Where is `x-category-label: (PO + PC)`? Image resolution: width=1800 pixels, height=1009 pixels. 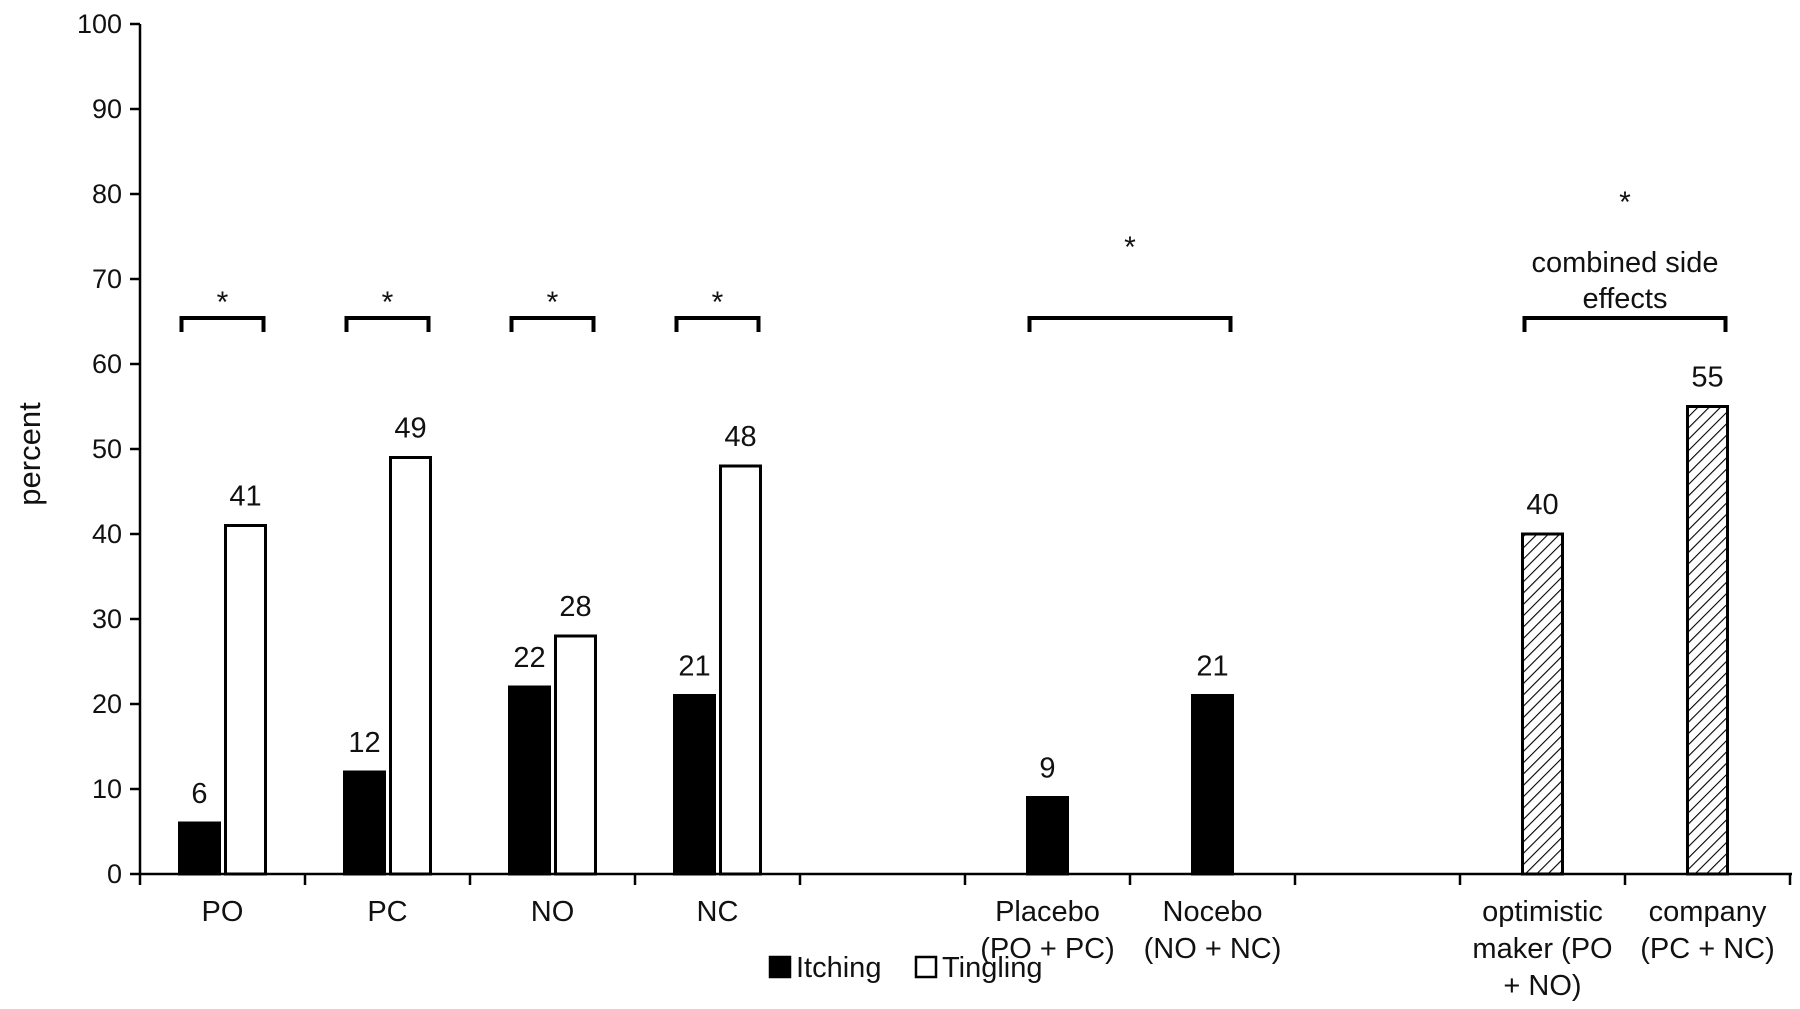 x-category-label: (PO + PC) is located at coordinates (1047, 949).